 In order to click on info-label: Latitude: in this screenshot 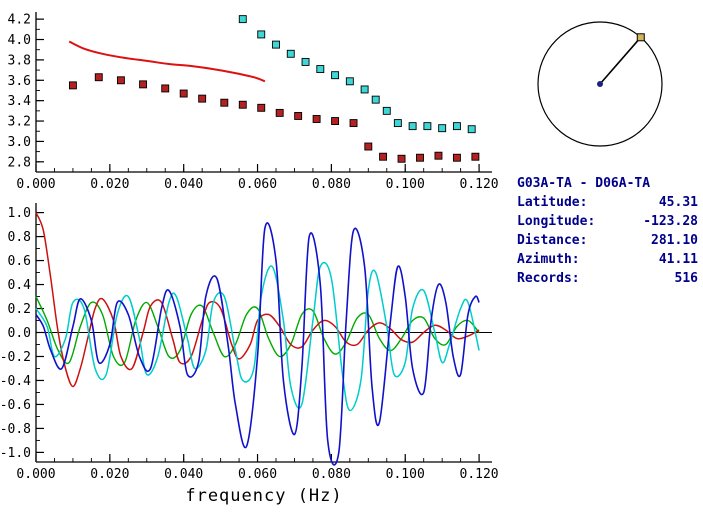, I will do `click(552, 202)`.